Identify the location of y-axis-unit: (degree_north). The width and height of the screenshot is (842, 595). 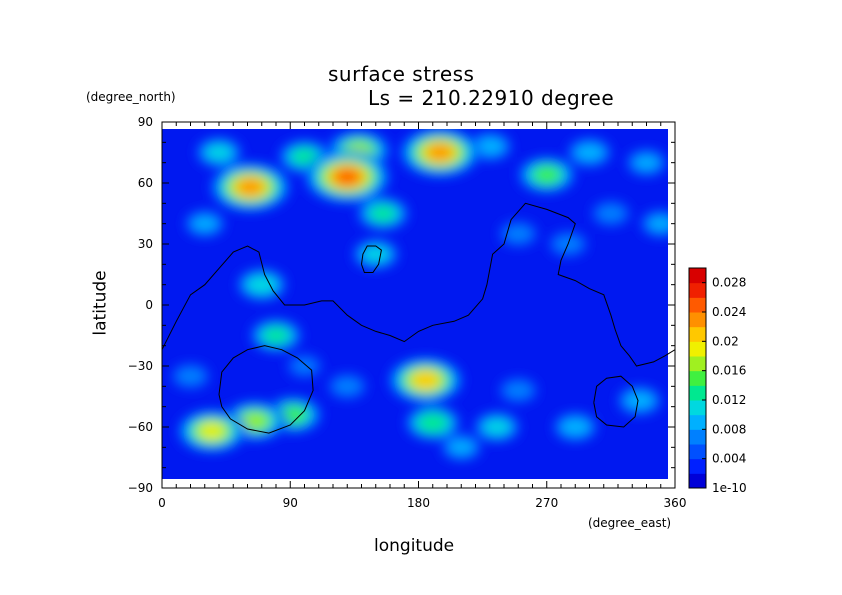
(131, 97).